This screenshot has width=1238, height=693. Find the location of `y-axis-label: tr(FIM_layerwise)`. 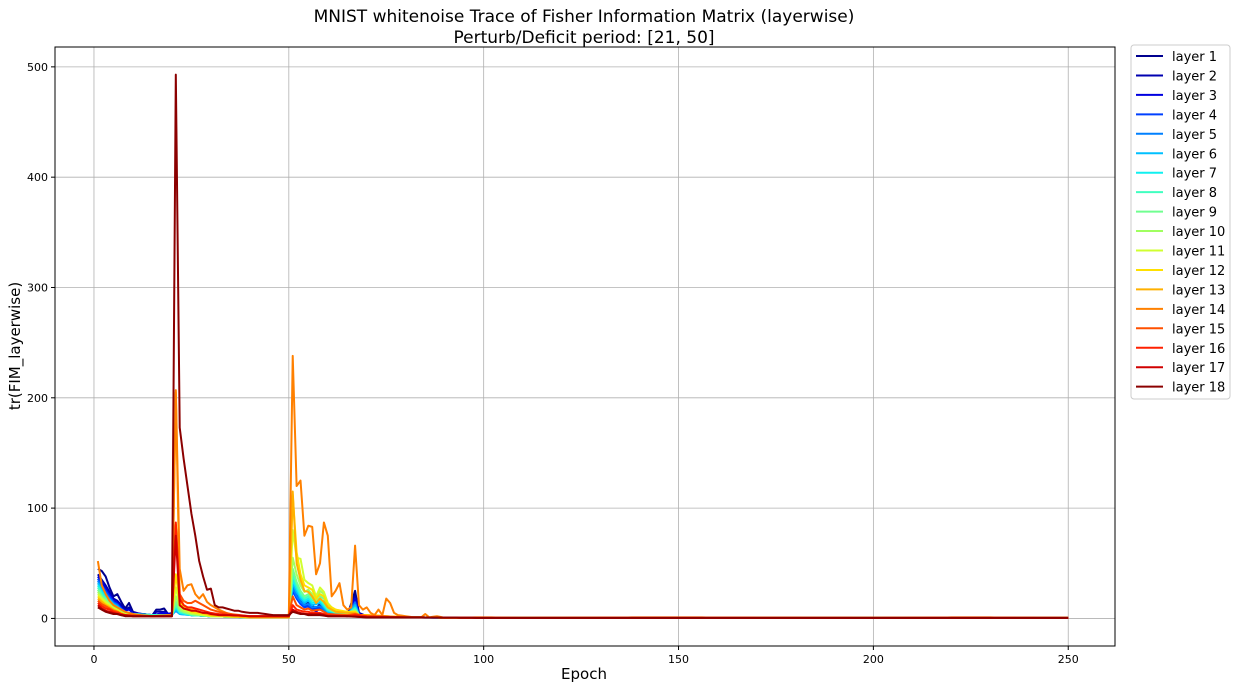

y-axis-label: tr(FIM_layerwise) is located at coordinates (15, 346).